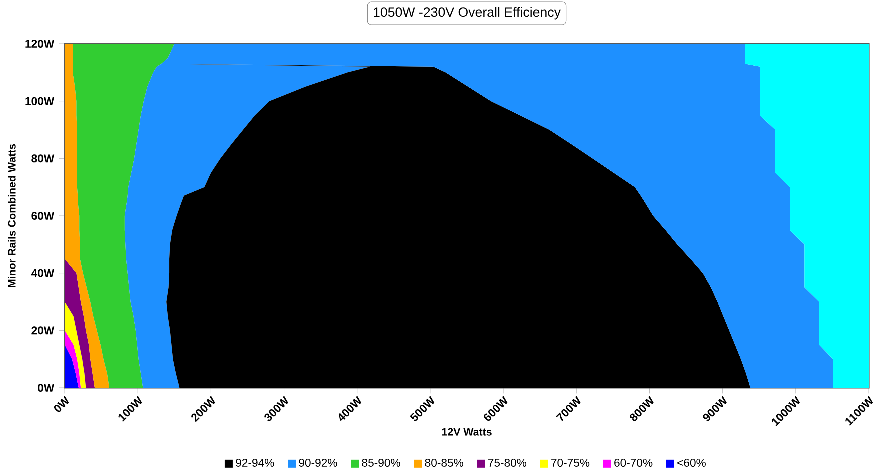  Describe the element at coordinates (43, 216) in the screenshot. I see `y-tick-label: 60W` at that location.